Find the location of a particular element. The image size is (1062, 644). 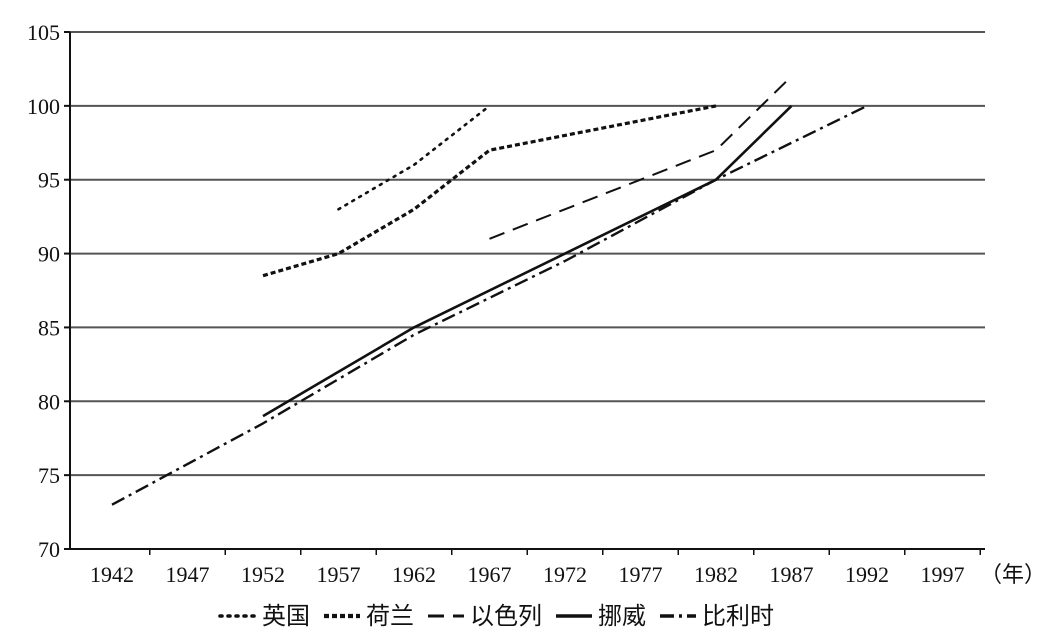

x-tick-label: 1992 is located at coordinates (867, 574).